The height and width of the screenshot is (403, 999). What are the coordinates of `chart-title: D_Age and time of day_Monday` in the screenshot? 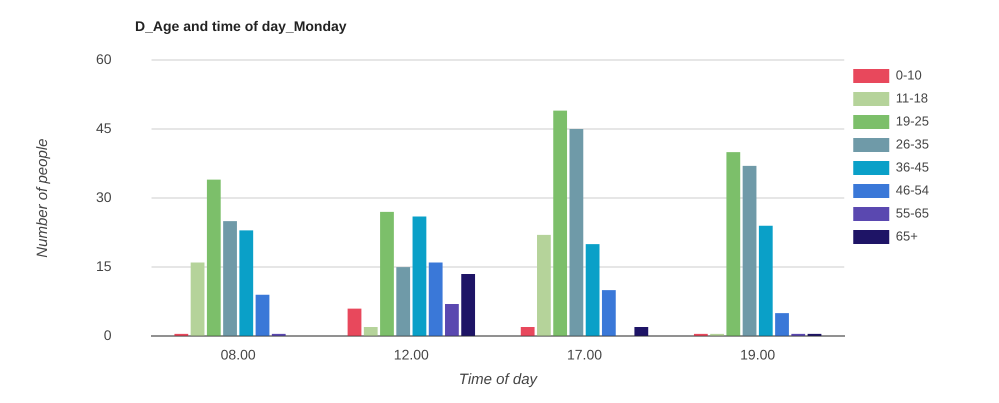 It's located at (241, 26).